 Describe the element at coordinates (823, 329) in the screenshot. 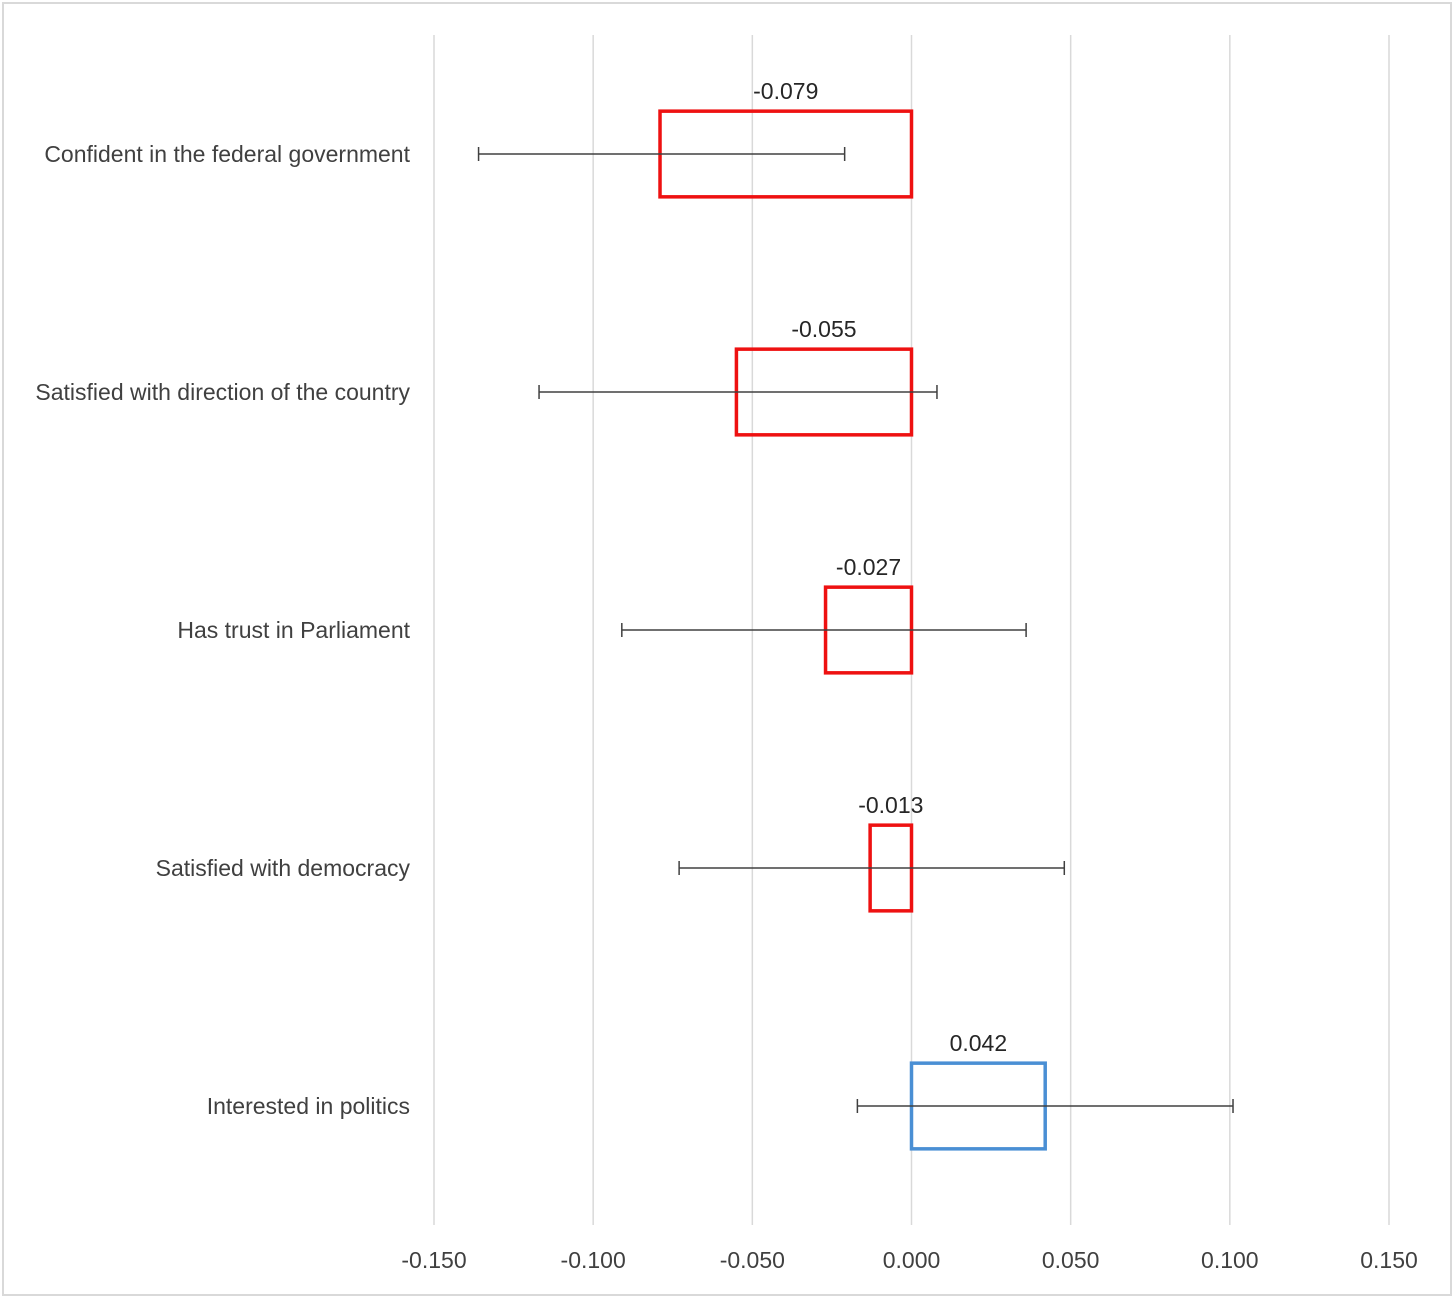

I see `data-label: -0.055` at that location.